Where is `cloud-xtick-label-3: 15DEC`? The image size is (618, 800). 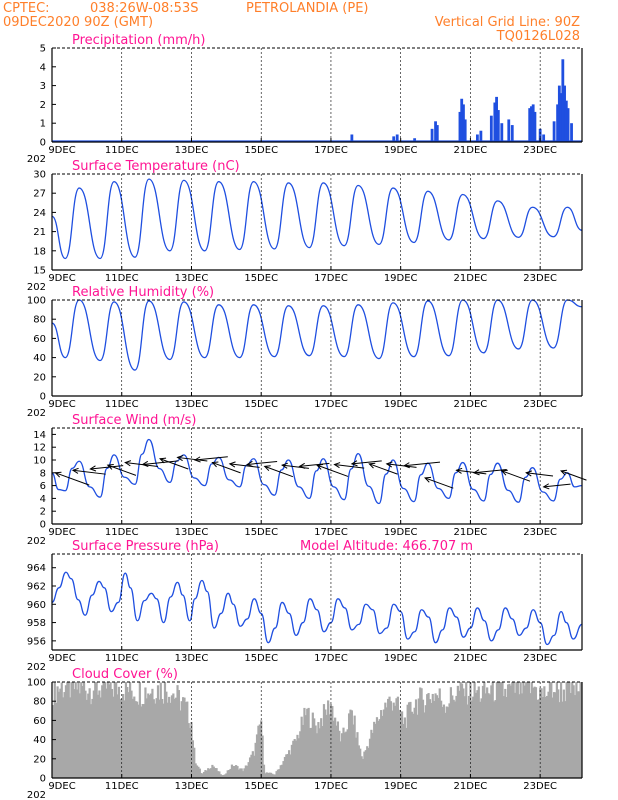
cloud-xtick-label-3: 15DEC is located at coordinates (261, 786).